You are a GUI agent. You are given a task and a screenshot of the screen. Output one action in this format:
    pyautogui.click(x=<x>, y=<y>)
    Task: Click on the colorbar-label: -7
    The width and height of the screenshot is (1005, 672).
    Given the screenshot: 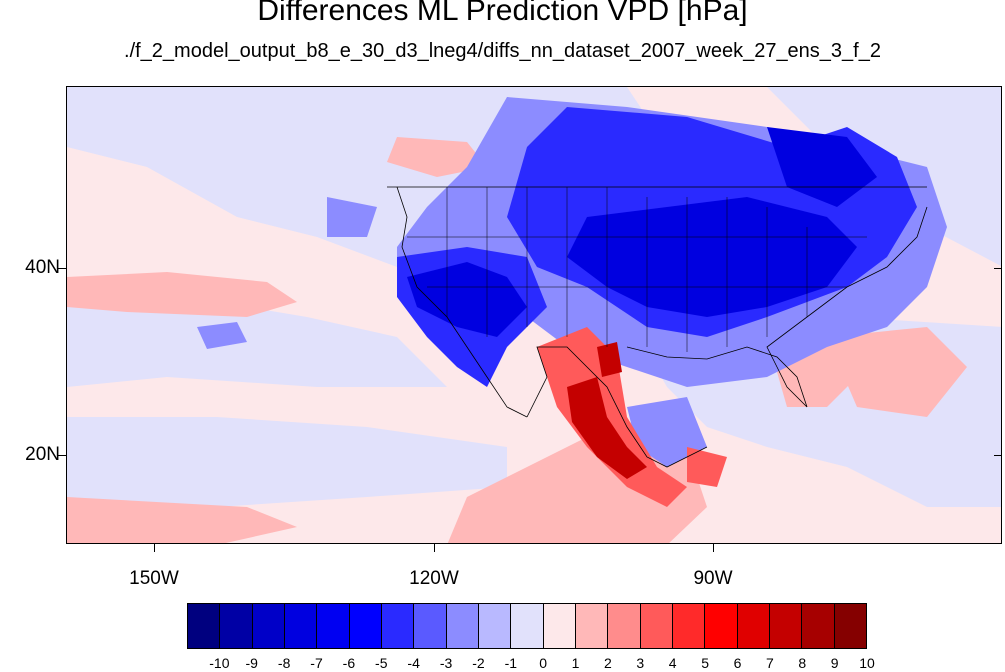 What is the action you would take?
    pyautogui.click(x=316, y=663)
    